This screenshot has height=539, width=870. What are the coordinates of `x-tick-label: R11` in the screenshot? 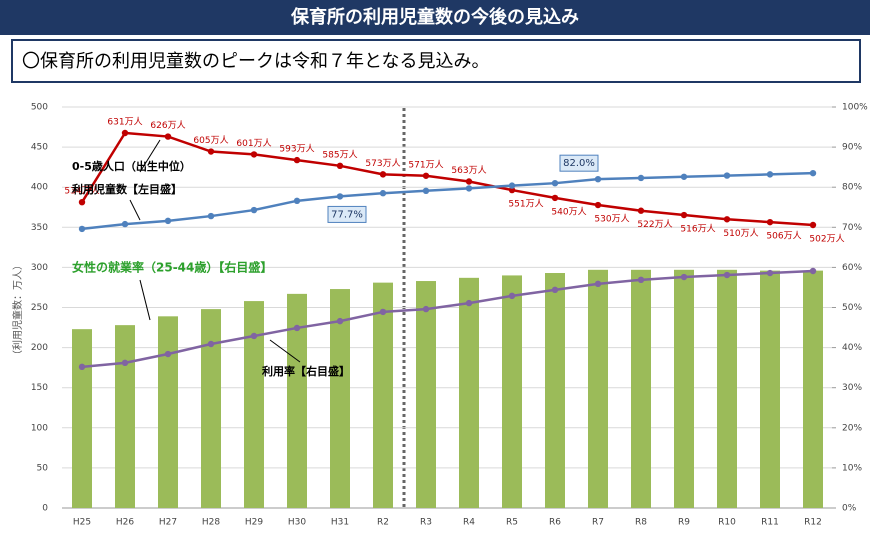 It's located at (770, 523).